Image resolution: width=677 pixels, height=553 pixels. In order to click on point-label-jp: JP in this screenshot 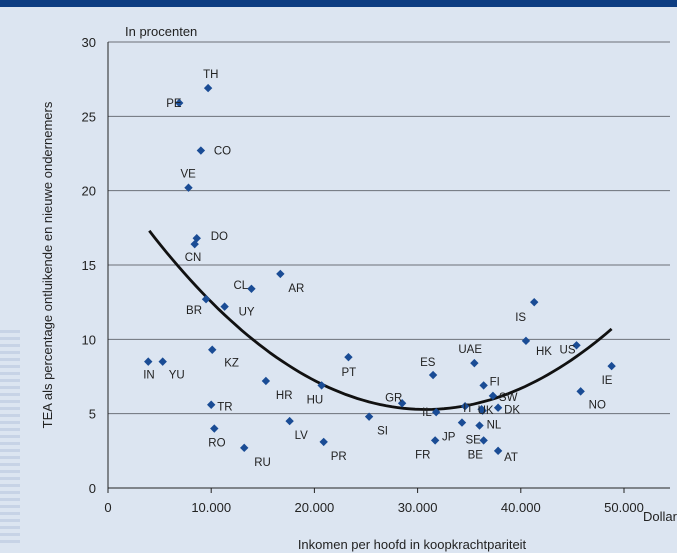, I will do `click(449, 438)`.